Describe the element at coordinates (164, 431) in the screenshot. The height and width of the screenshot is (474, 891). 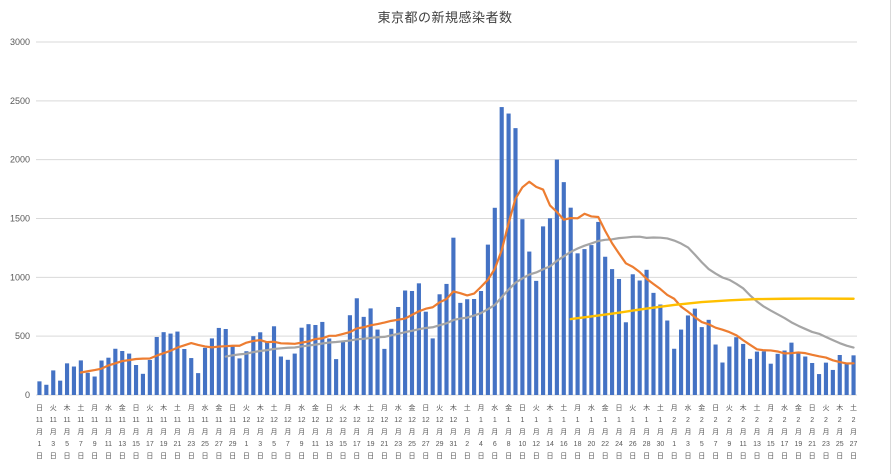
I see `x-axis-tick-label: 木 11 月 19 日` at that location.